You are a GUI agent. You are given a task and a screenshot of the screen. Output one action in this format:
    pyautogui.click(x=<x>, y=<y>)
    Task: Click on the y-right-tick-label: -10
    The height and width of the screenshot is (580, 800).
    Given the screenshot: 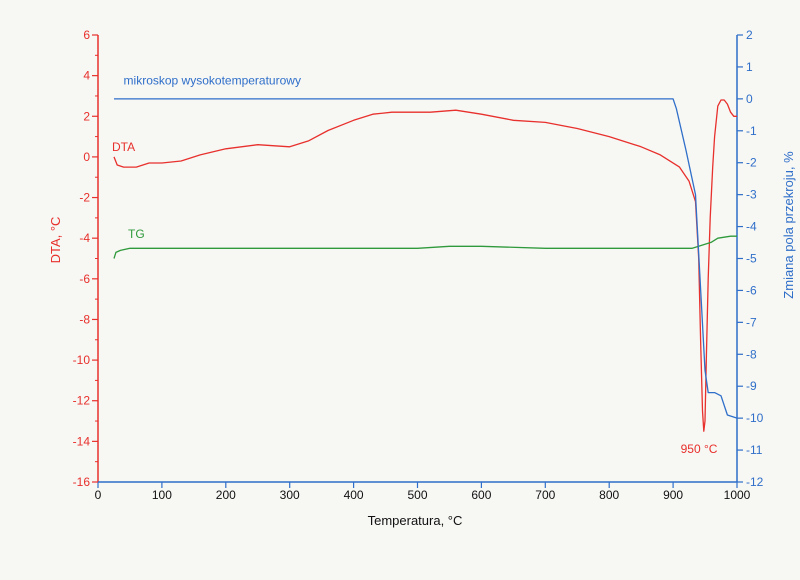 What is the action you would take?
    pyautogui.click(x=755, y=418)
    